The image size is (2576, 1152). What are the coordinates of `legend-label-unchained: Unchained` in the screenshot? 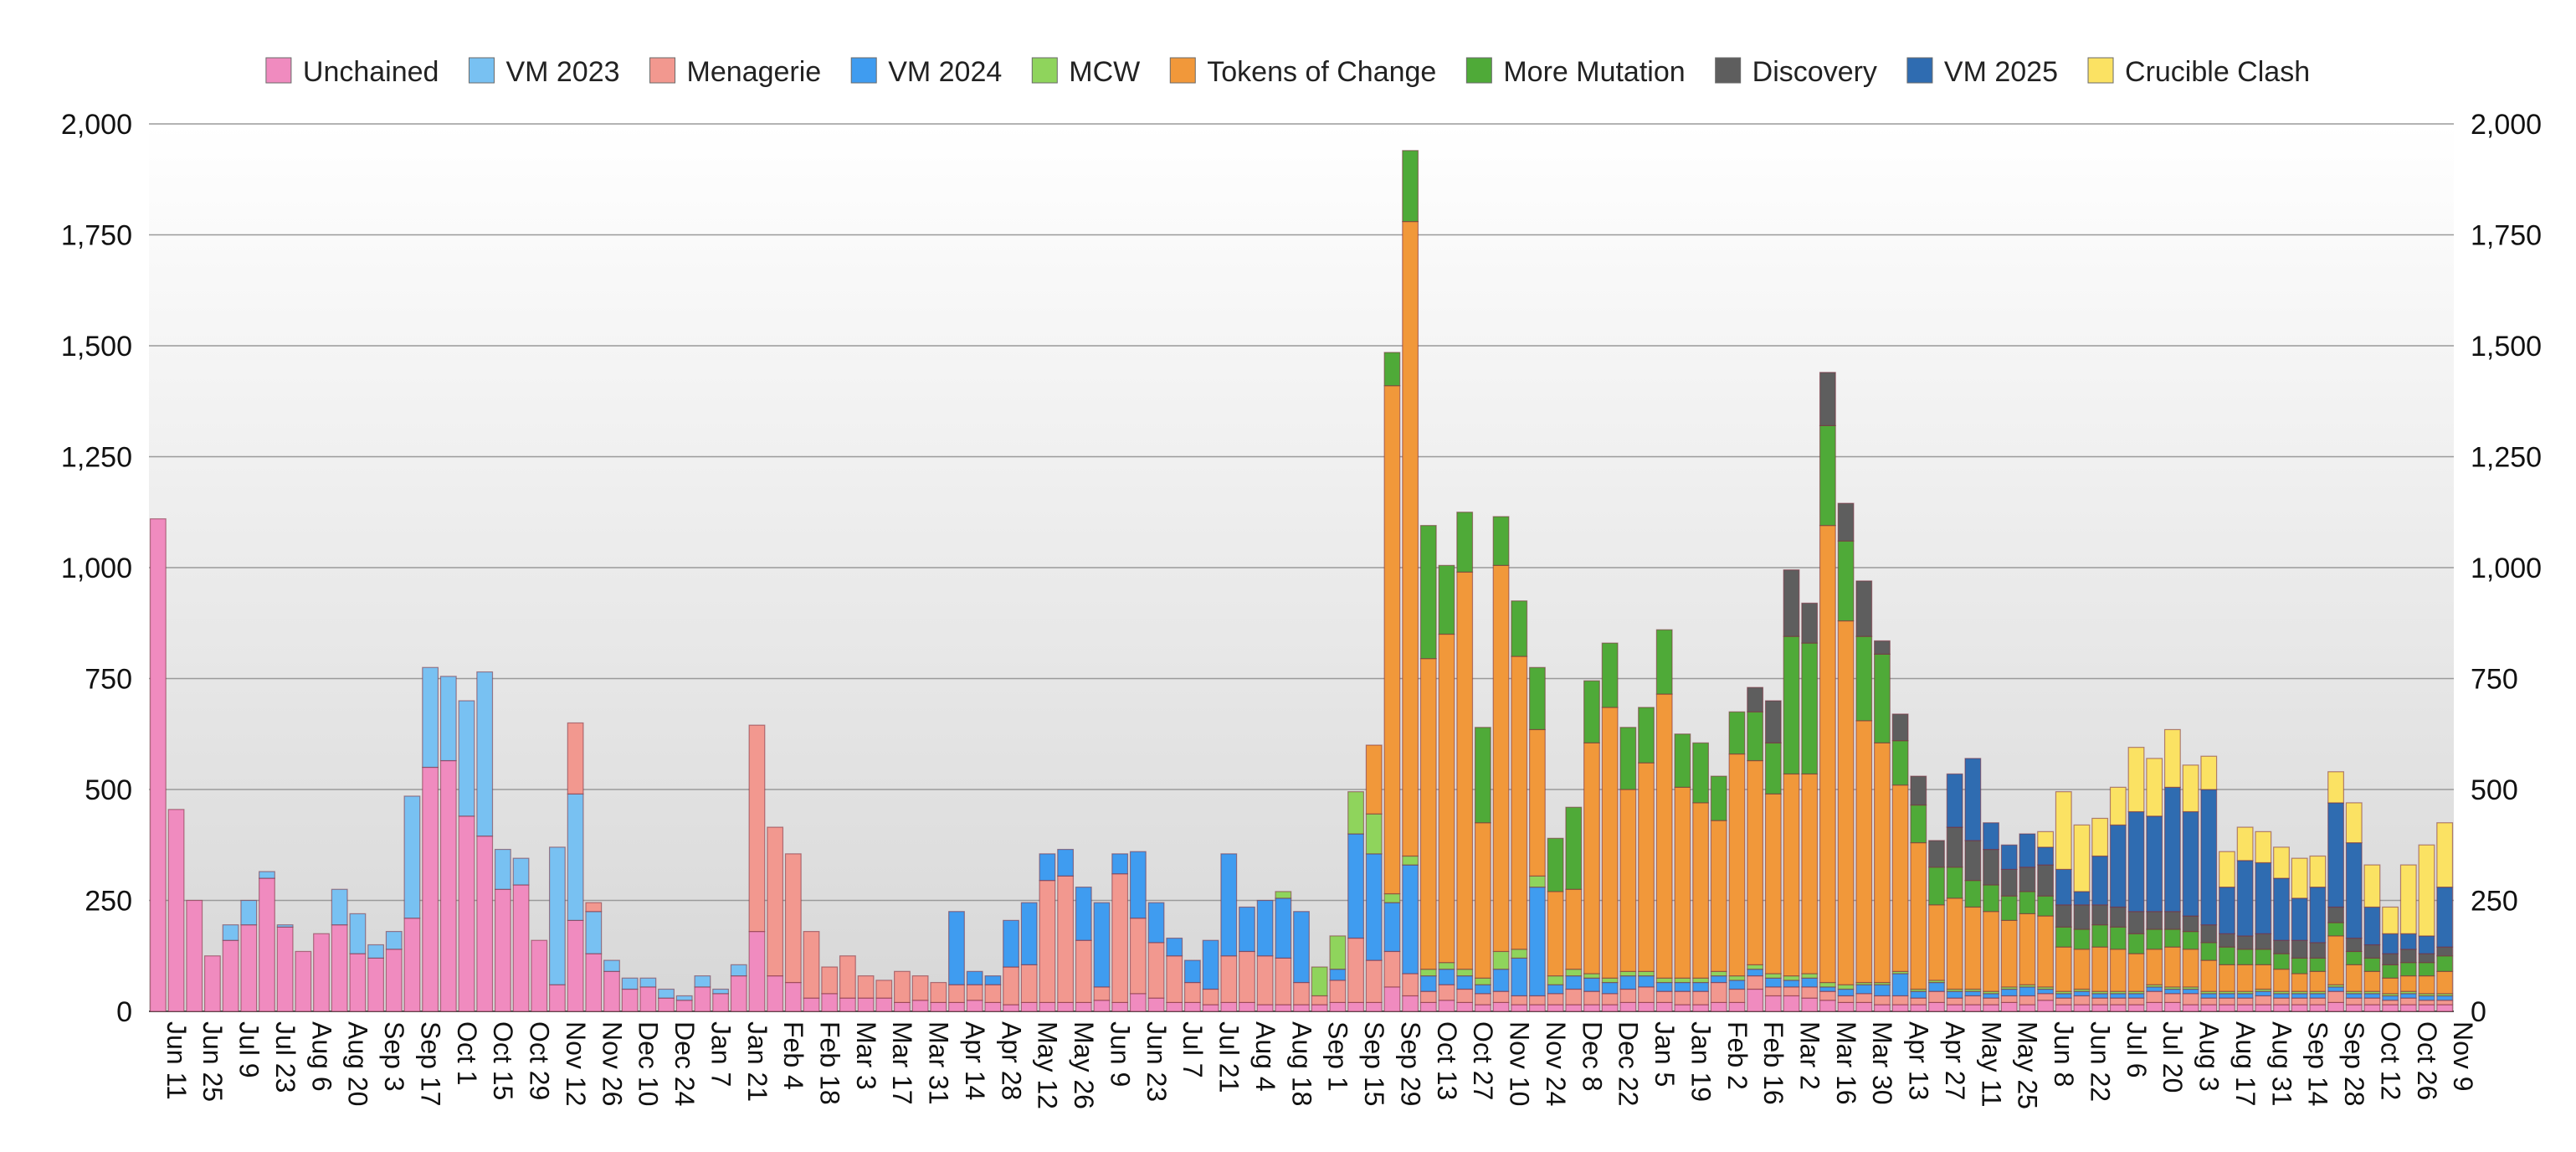 It's located at (371, 72).